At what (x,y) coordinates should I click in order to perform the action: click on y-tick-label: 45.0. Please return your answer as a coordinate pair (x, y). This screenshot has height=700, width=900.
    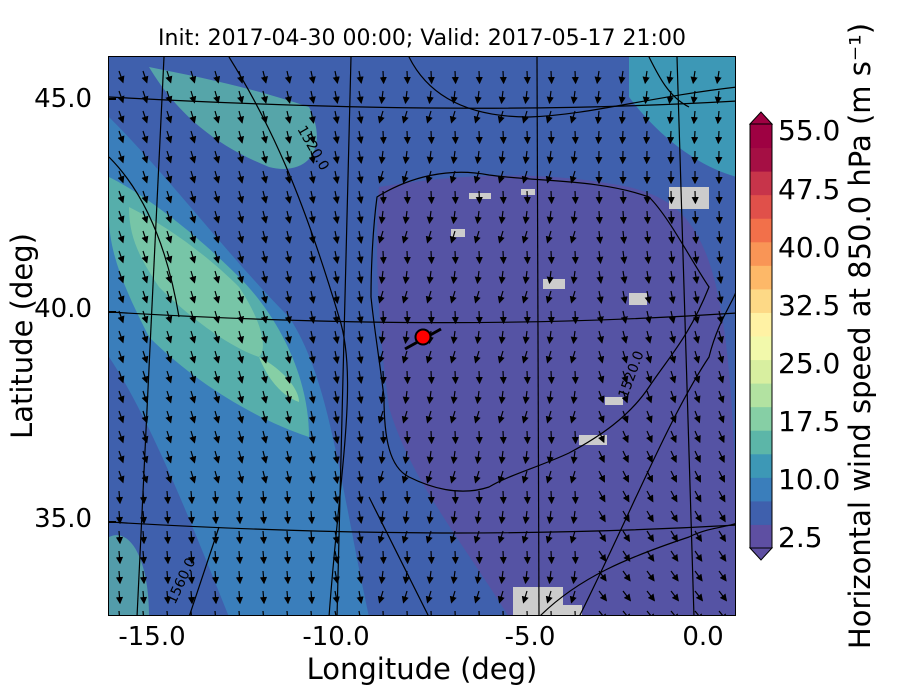
    Looking at the image, I should click on (63, 99).